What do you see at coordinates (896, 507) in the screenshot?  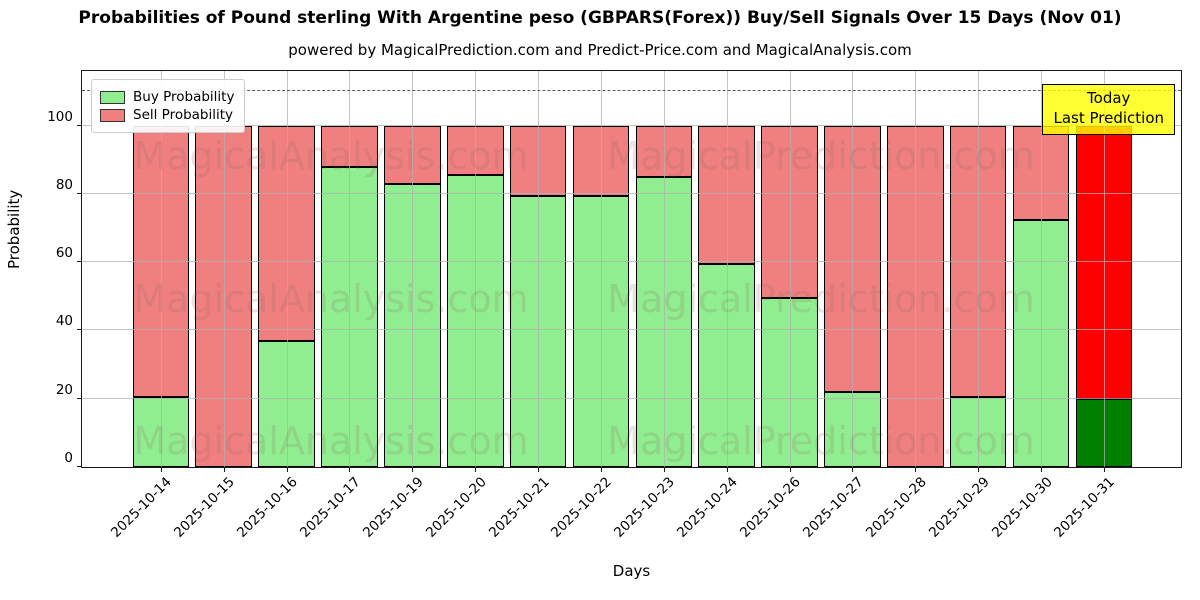 I see `x-tick-label: 2025-10-28` at bounding box center [896, 507].